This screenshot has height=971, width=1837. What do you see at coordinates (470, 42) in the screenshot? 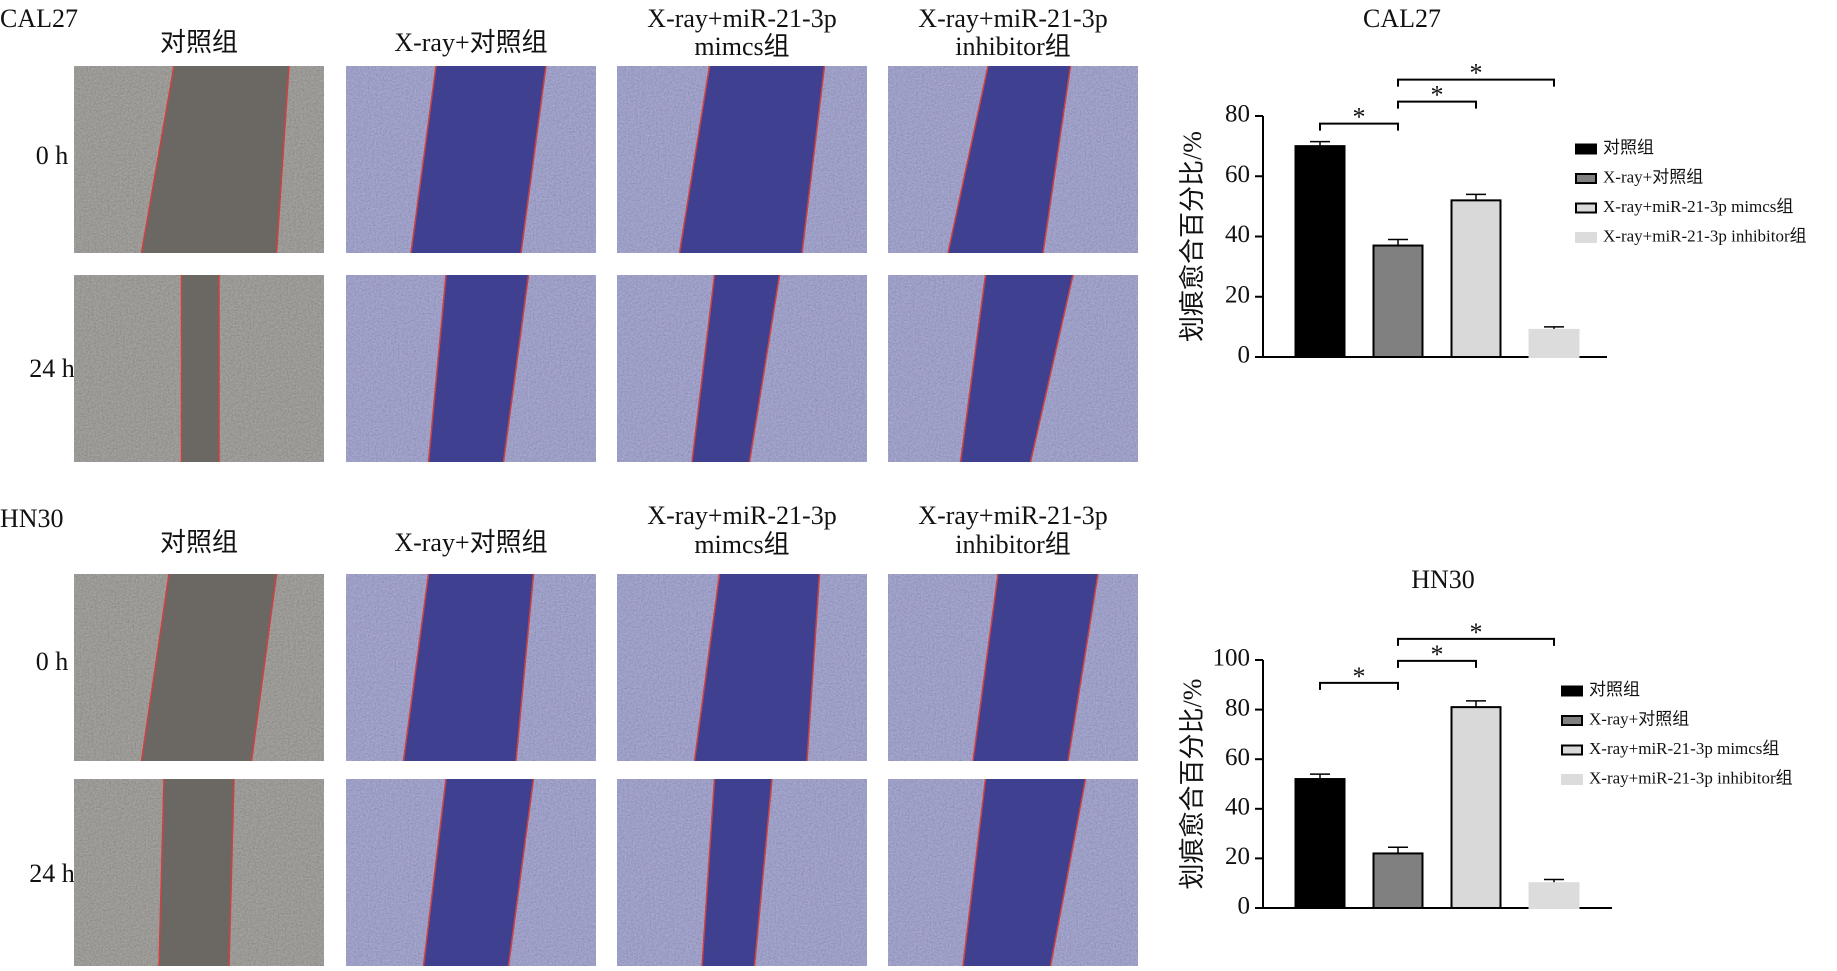
I see `column-header: X-ray+对照组` at bounding box center [470, 42].